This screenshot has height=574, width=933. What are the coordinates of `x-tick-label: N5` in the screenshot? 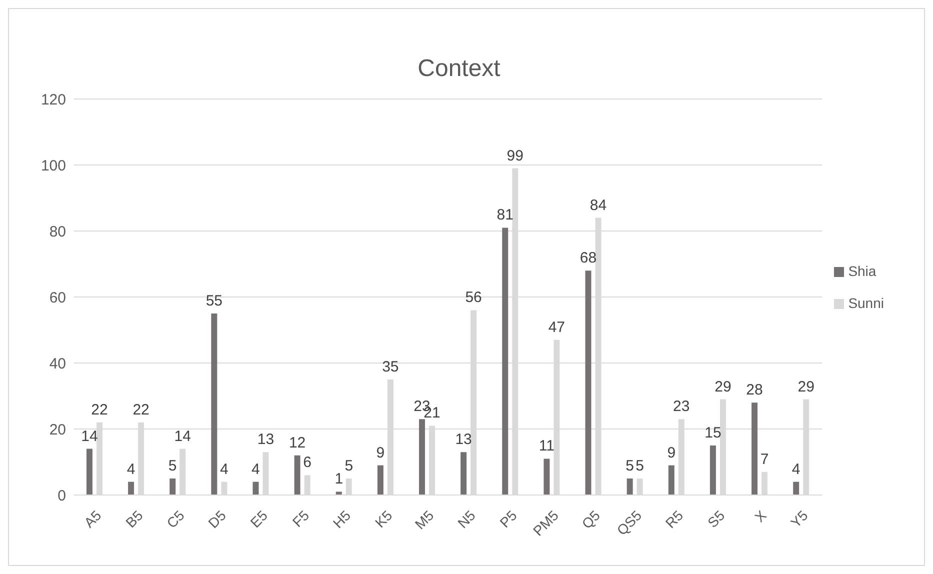 It's located at (466, 519).